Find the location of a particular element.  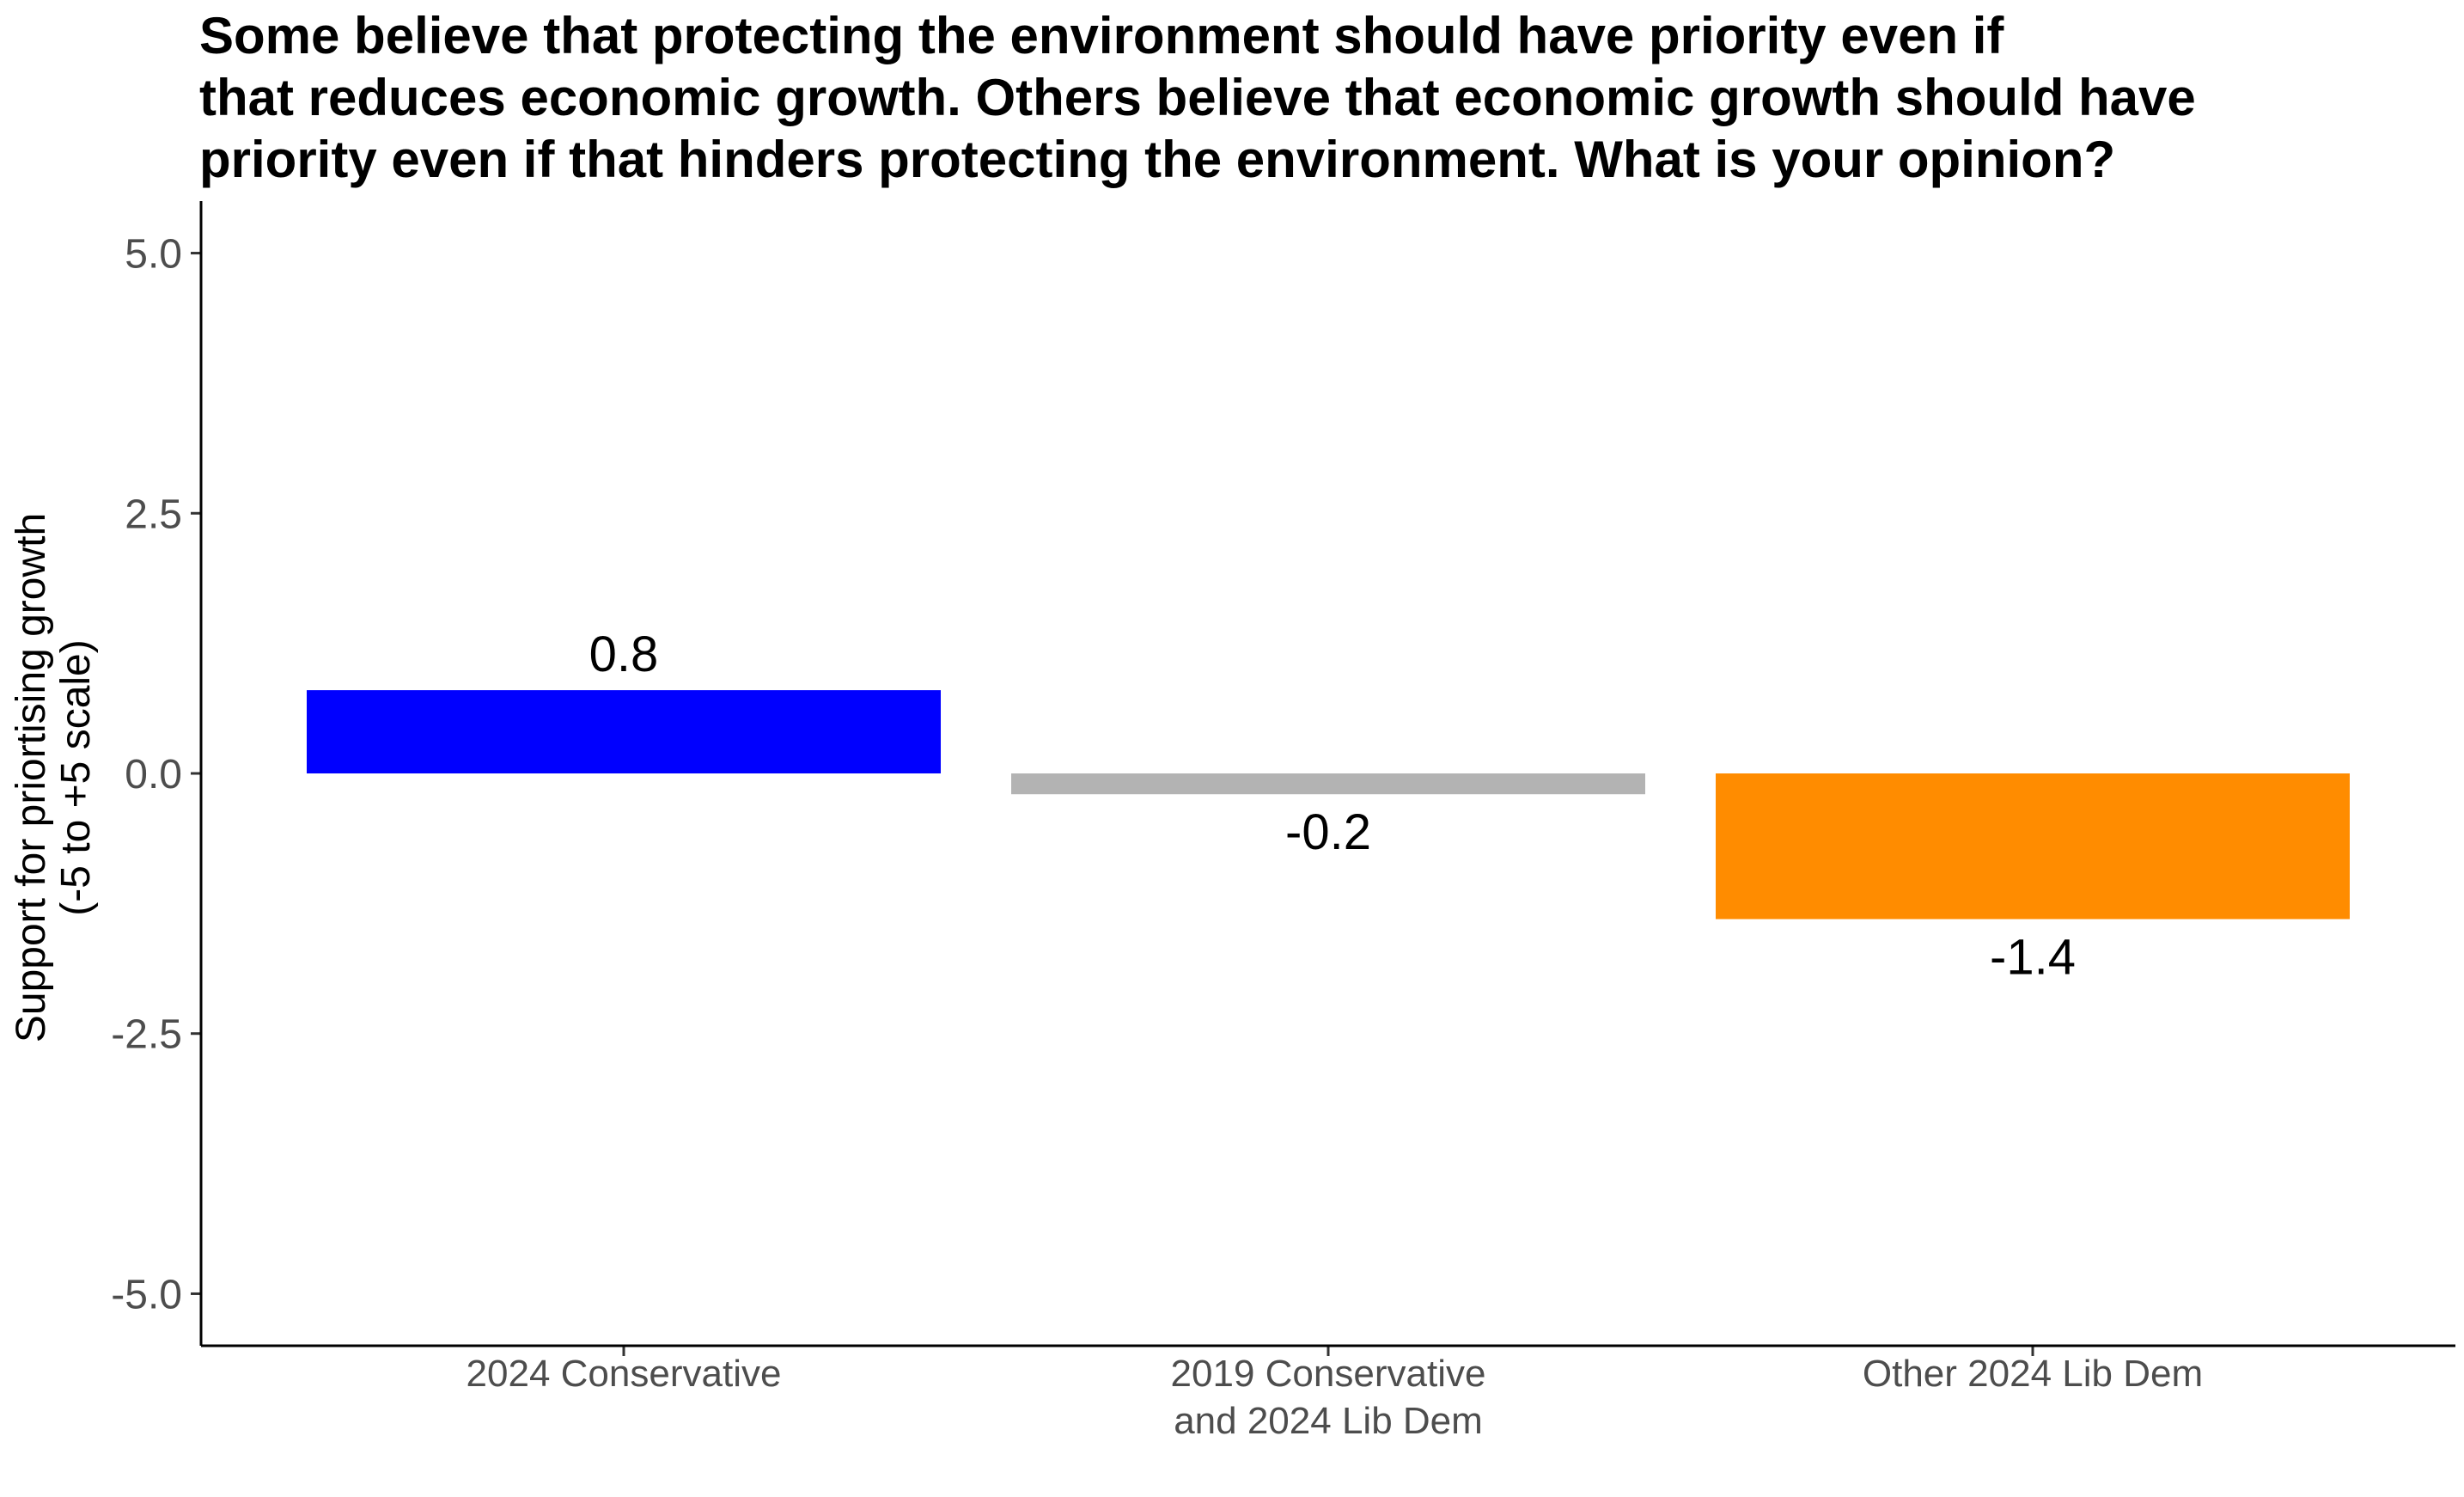

y-axis-title-line-2: (-5 to +5 scale) is located at coordinates (76, 777).